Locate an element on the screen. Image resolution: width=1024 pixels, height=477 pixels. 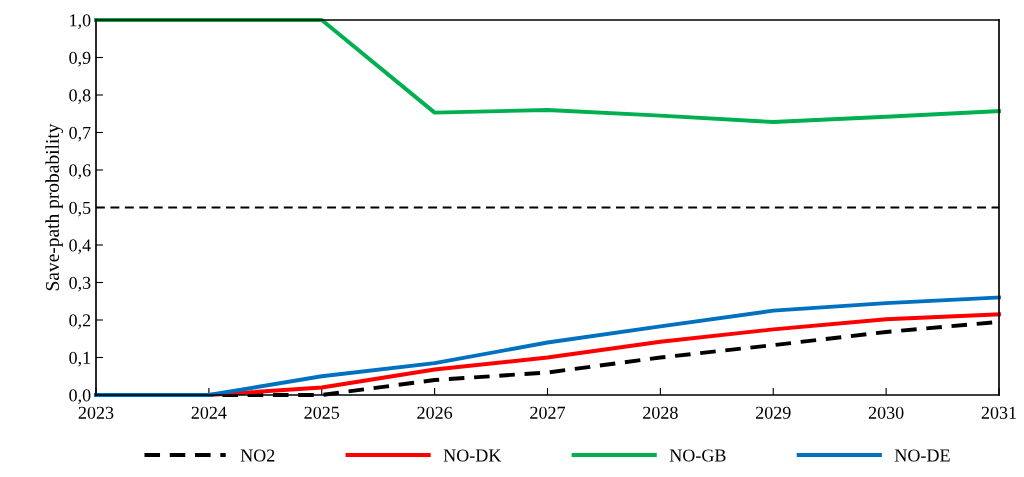
y-tick-label: 0,9 is located at coordinates (80, 59).